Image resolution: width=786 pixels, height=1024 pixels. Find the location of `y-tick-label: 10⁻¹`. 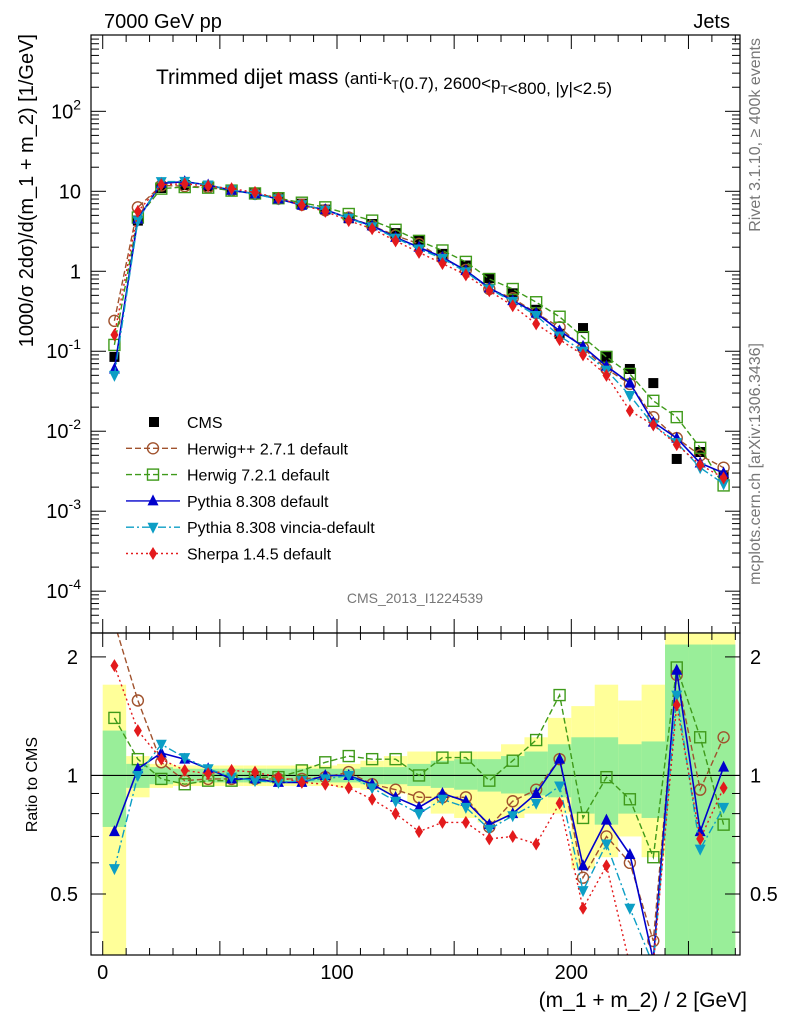

y-tick-label: 10⁻¹ is located at coordinates (63, 349).